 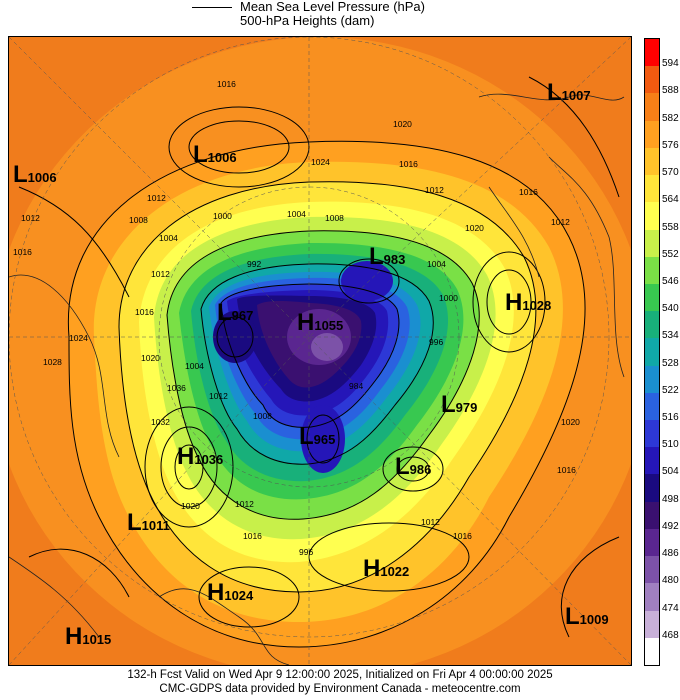 I want to click on colorbar-tick-label: 594, so click(x=670, y=64).